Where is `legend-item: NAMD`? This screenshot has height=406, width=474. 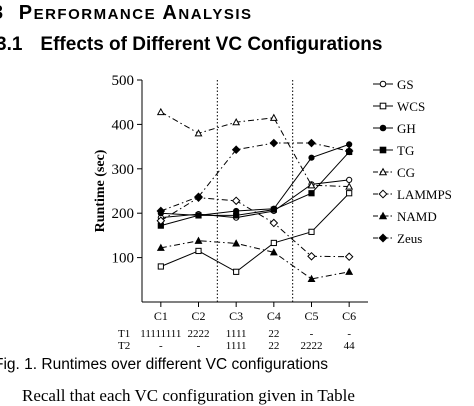
legend-item: NAMD is located at coordinates (405, 216).